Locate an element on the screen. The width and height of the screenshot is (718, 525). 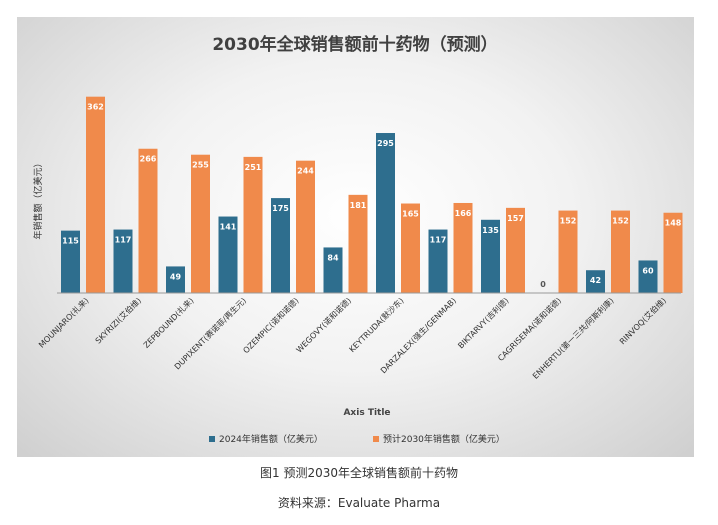
category-label-4: OZEMPIC(诺和诺德) is located at coordinates (271, 325).